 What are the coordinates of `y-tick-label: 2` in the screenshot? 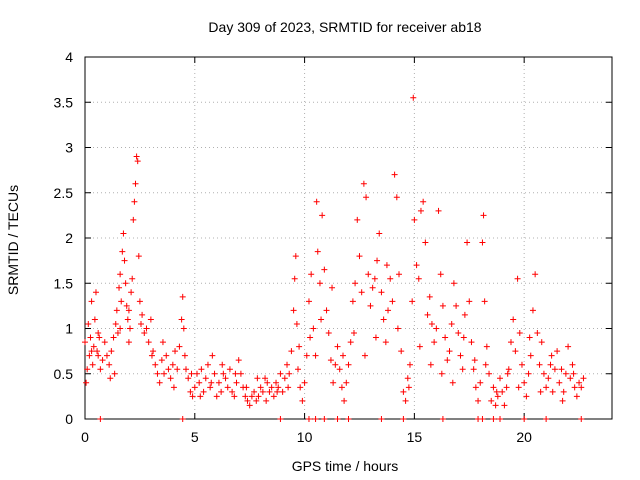 It's located at (69, 238).